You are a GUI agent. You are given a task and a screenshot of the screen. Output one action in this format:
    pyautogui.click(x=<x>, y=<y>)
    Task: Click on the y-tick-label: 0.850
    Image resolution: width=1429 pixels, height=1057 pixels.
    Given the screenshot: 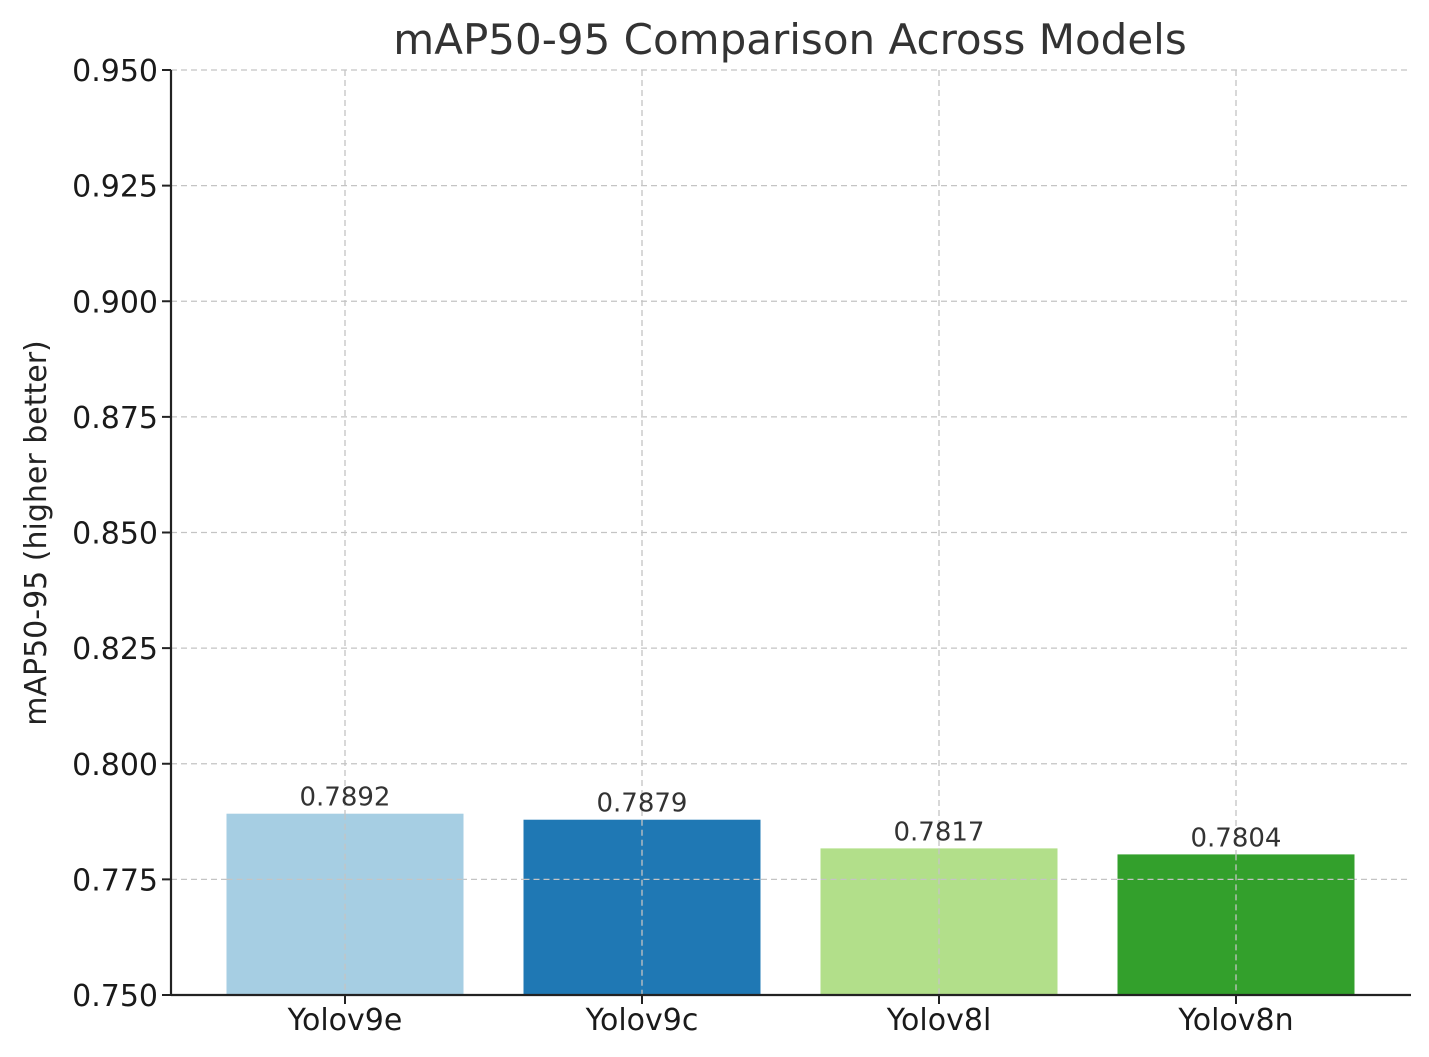 What is the action you would take?
    pyautogui.click(x=115, y=534)
    